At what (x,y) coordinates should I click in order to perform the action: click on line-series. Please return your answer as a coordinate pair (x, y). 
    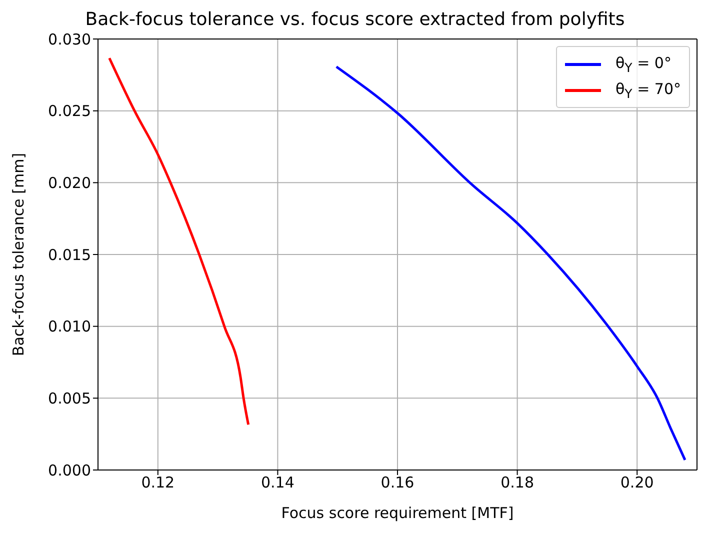
    Looking at the image, I should click on (179, 241).